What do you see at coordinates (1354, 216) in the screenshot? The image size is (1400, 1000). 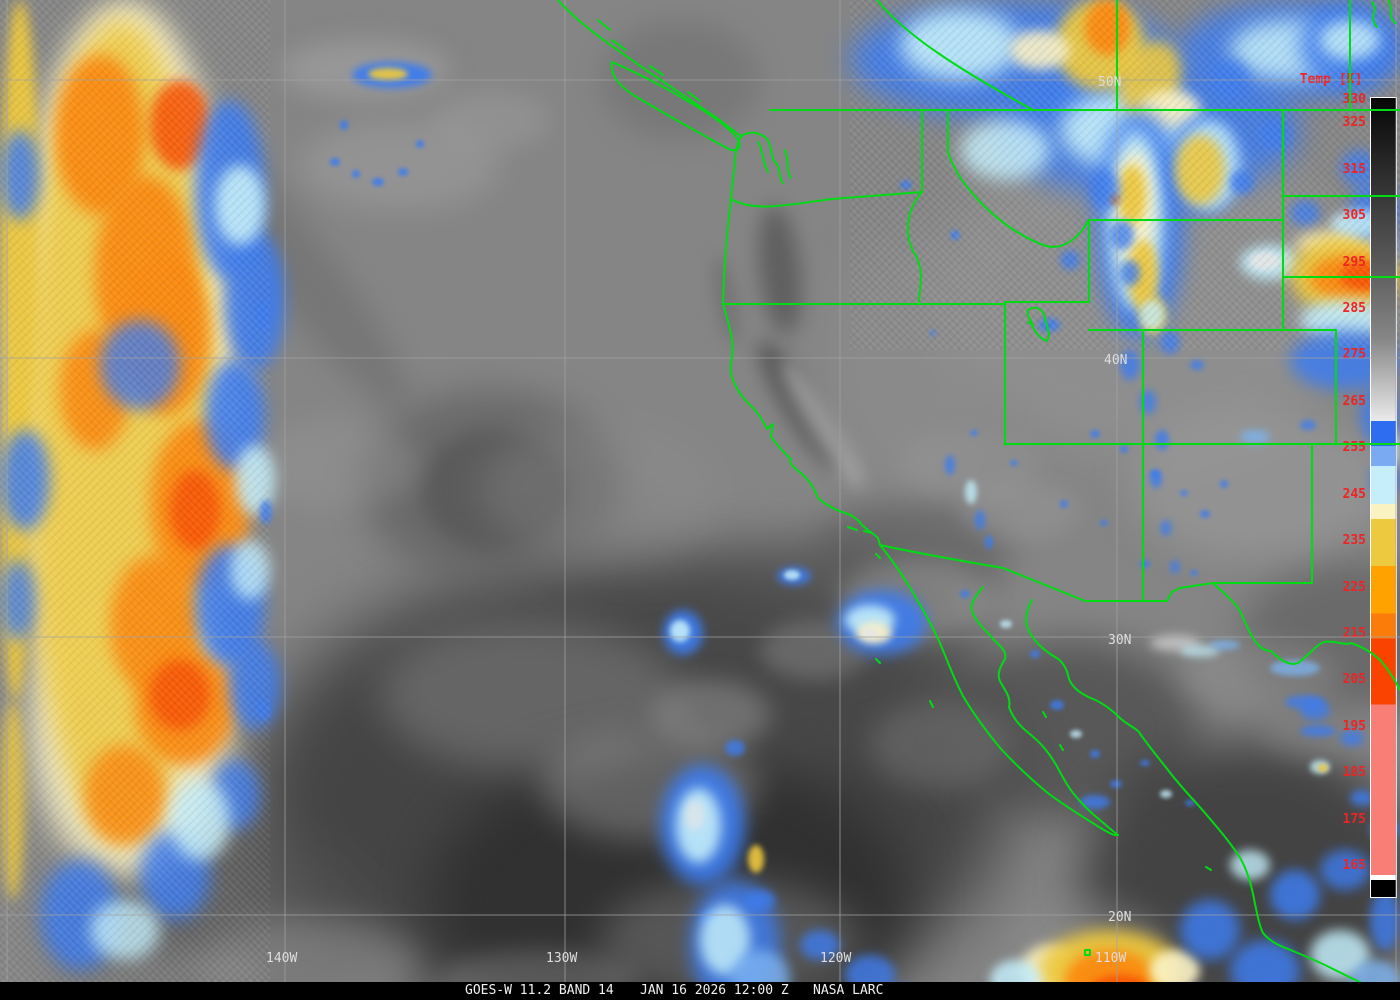 I see `colorbar-tick: 305` at bounding box center [1354, 216].